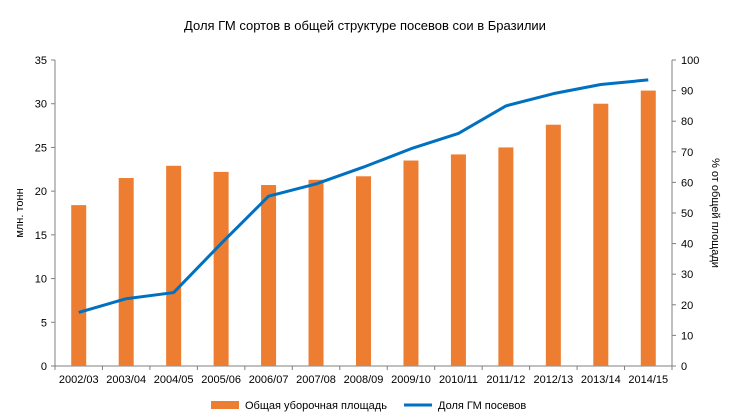 The image size is (730, 419). What do you see at coordinates (20, 212) in the screenshot?
I see `y-axis-label-left: млн. тонн` at bounding box center [20, 212].